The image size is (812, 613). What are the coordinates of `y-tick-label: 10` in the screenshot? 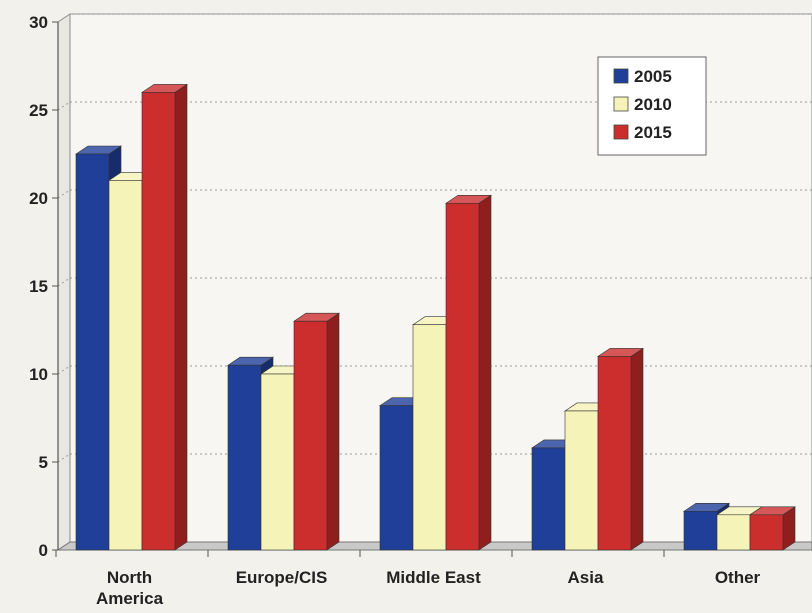 It's located at (38, 374).